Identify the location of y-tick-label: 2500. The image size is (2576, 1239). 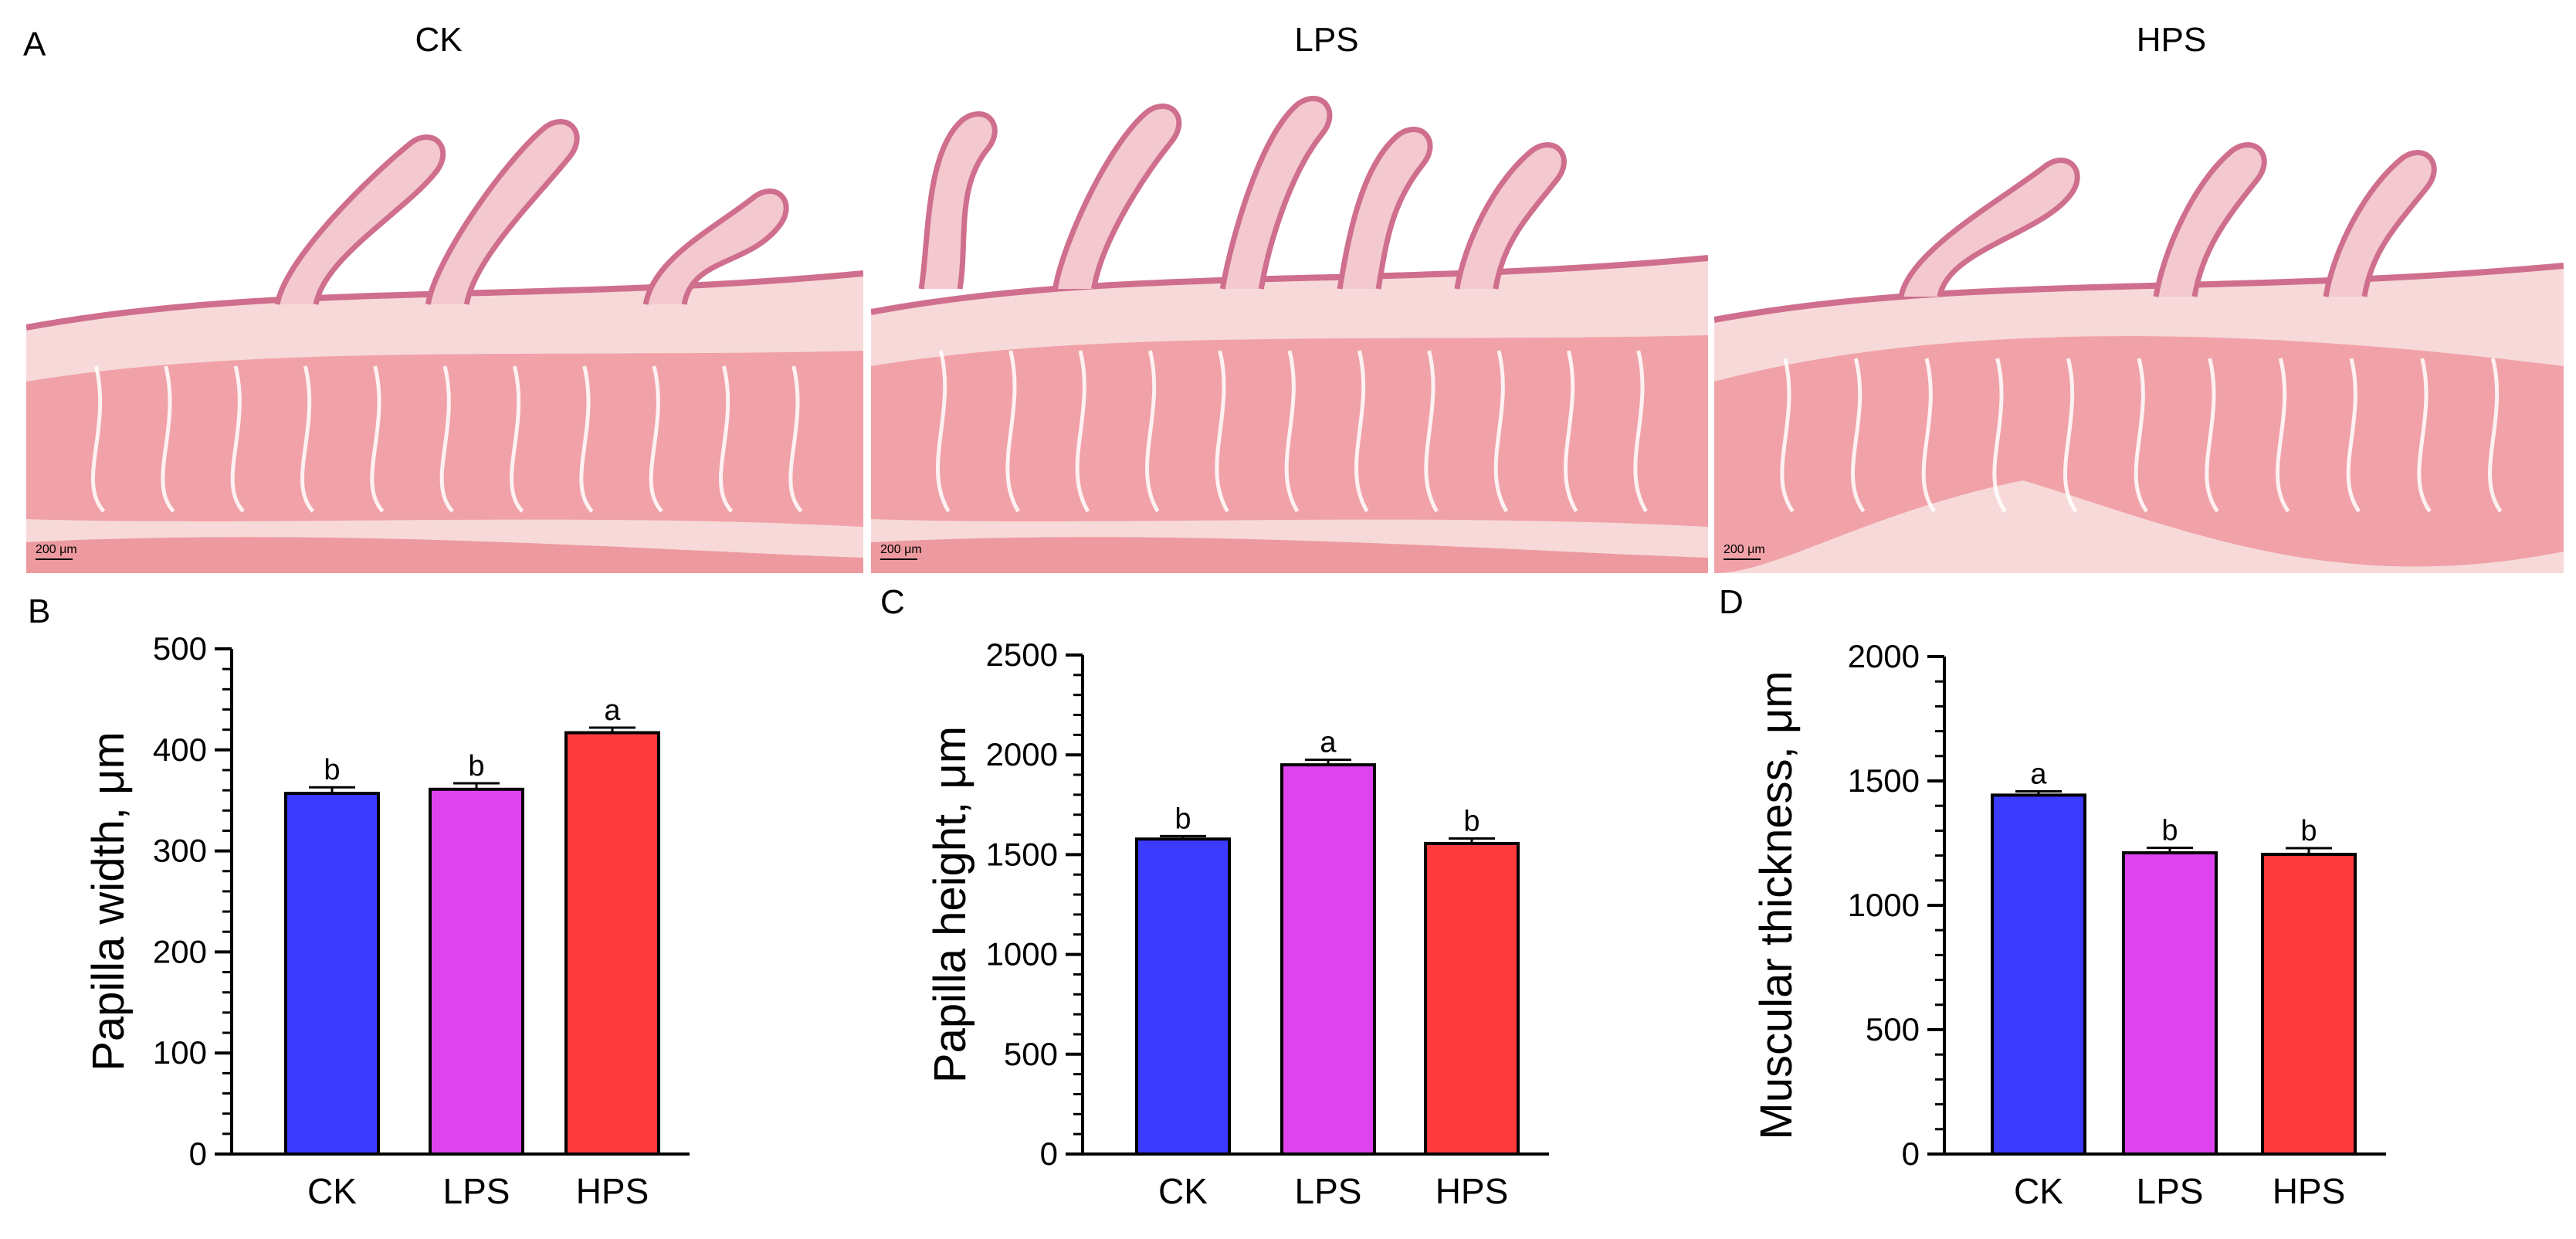
(1022, 654).